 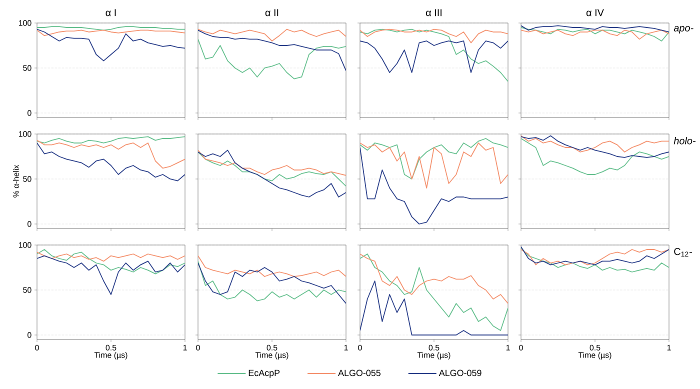 What do you see at coordinates (111, 12) in the screenshot?
I see `chart-title: α I` at bounding box center [111, 12].